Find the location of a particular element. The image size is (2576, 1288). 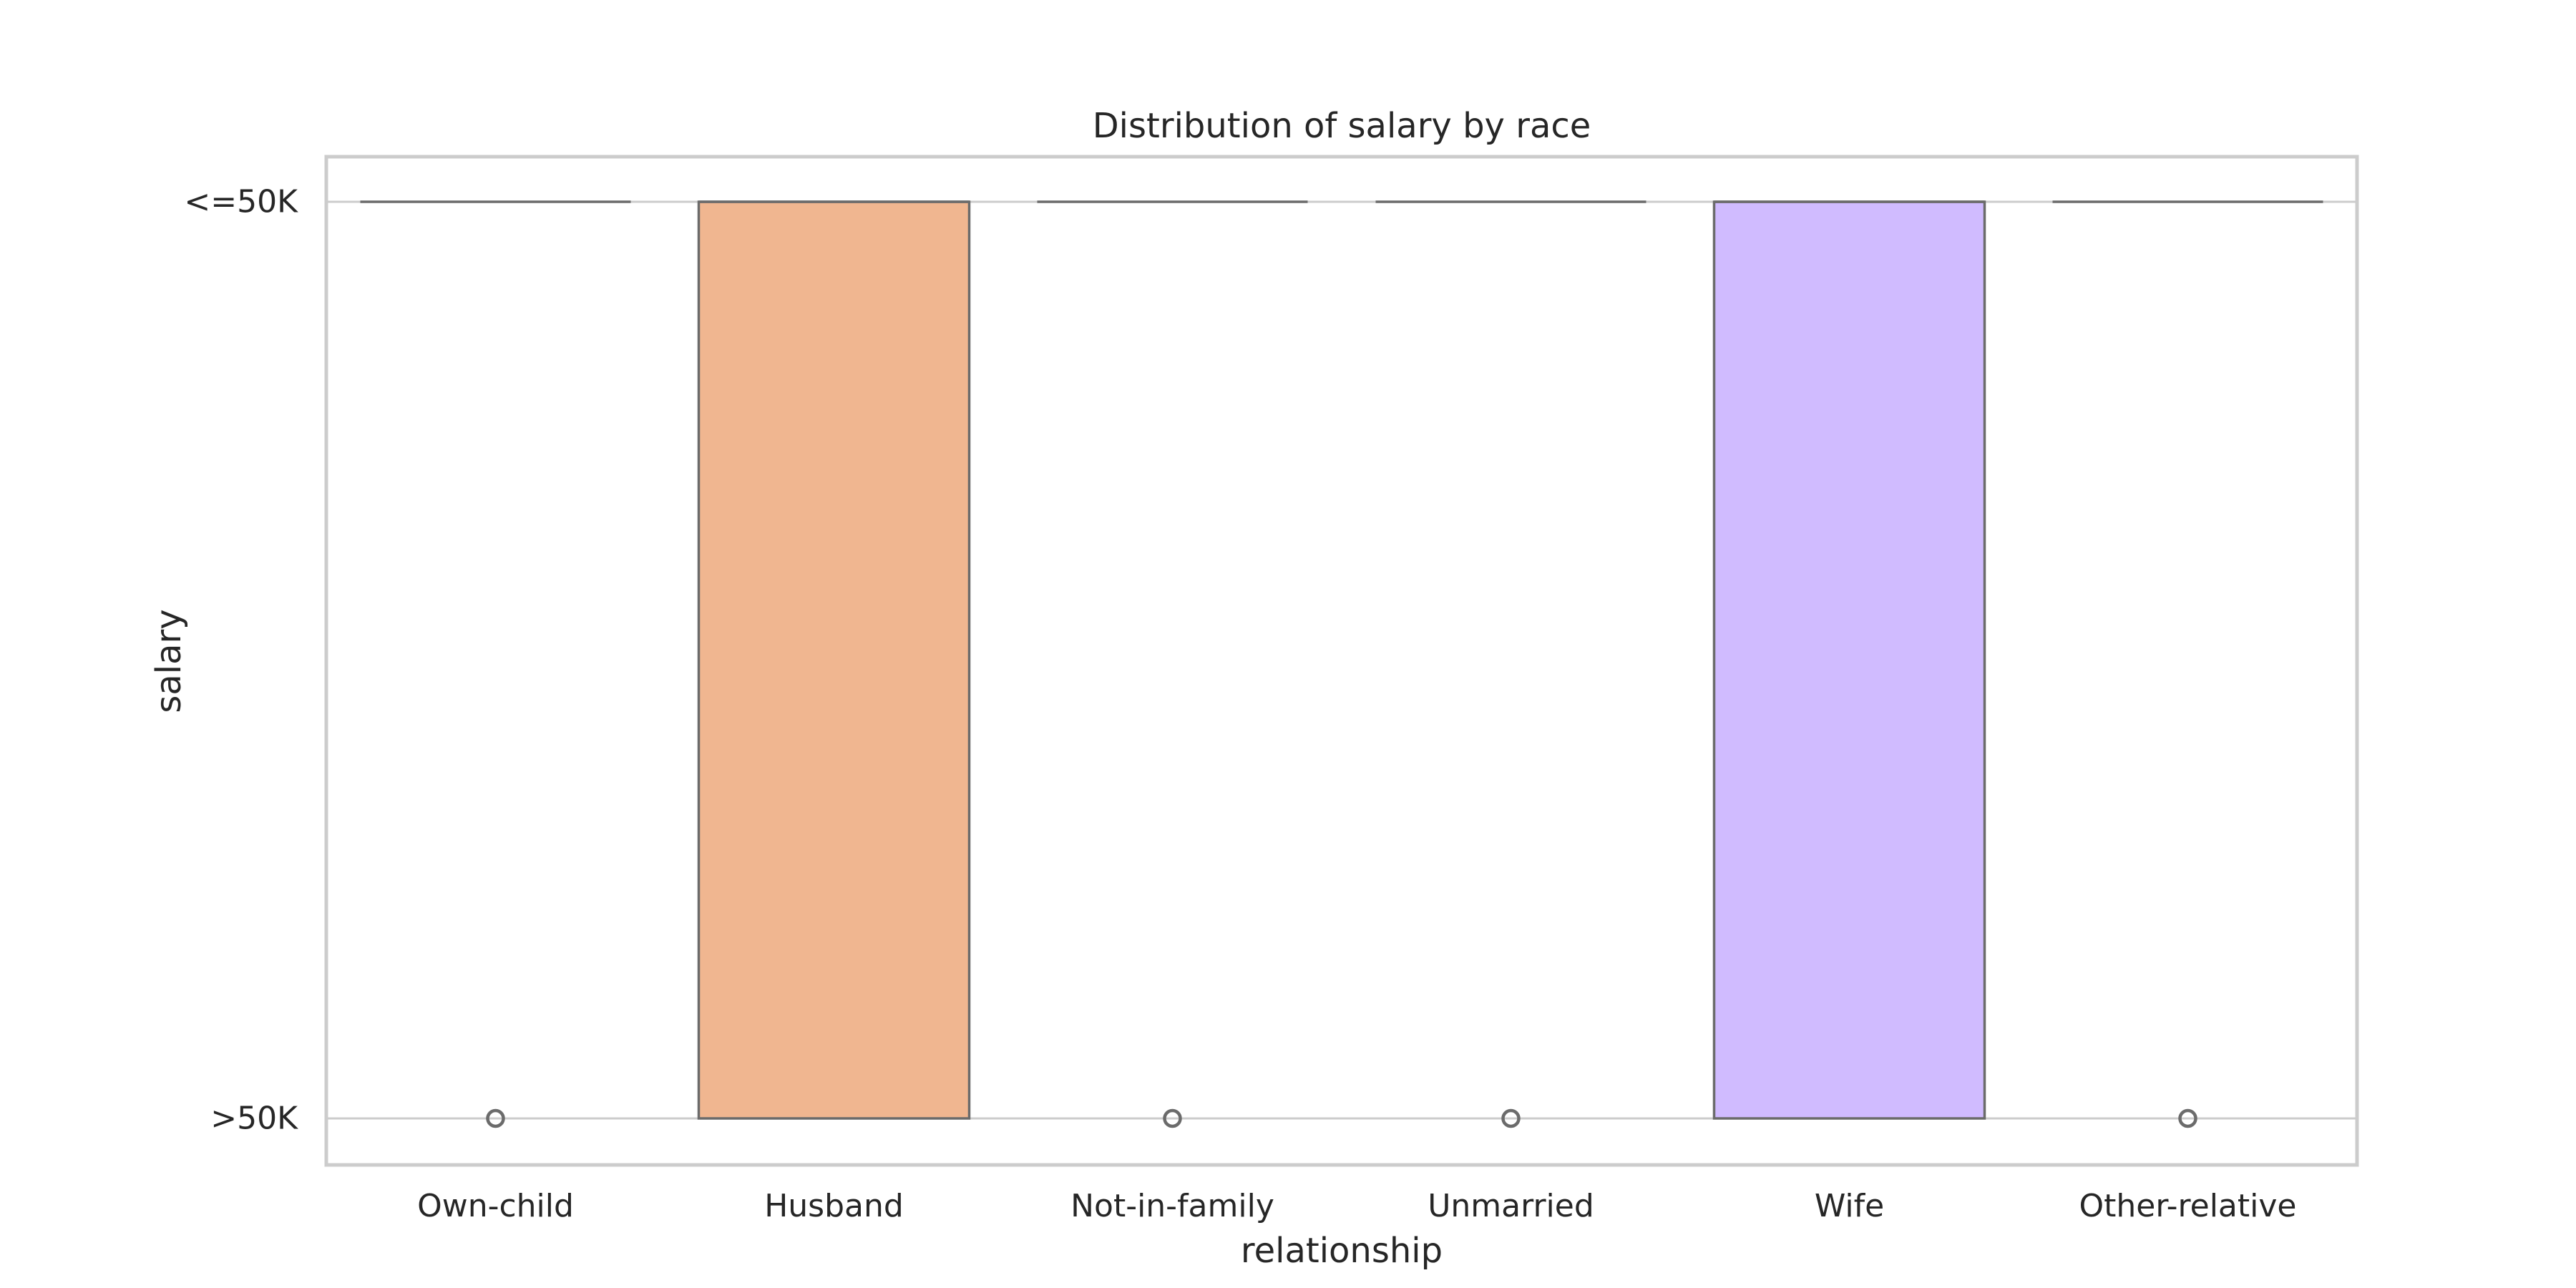

chart-title: Distribution of salary by race is located at coordinates (1342, 126).